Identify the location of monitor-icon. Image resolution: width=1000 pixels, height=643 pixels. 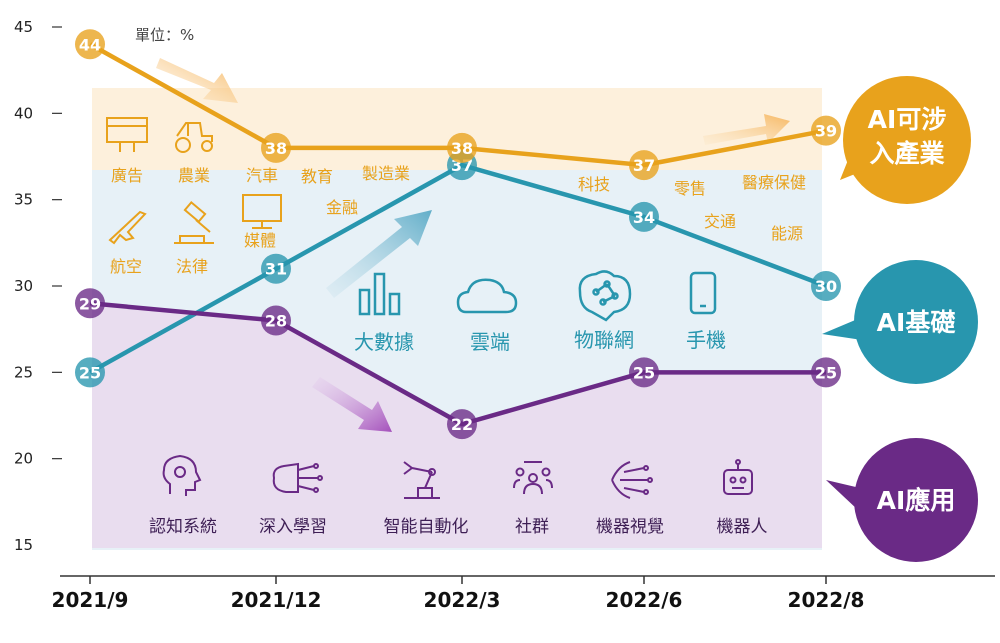
(262, 211).